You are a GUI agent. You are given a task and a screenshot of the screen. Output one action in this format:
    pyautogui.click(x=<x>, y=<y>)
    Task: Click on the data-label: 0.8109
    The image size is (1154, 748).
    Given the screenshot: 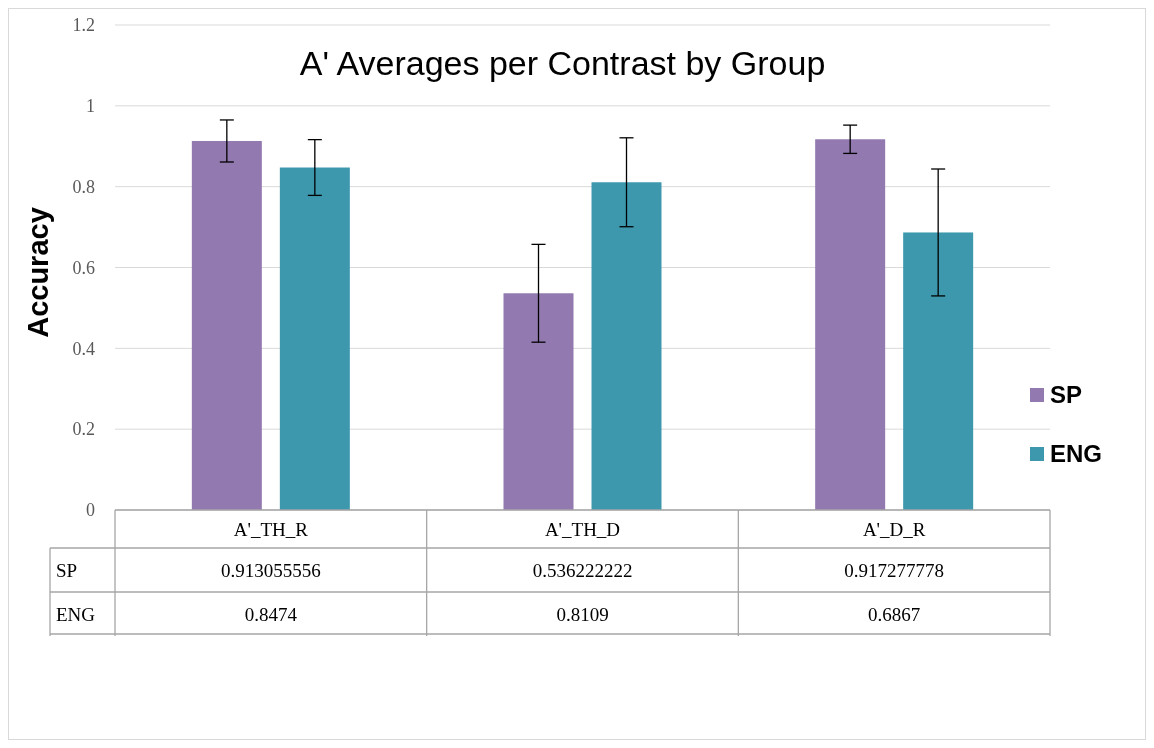 What is the action you would take?
    pyautogui.click(x=582, y=614)
    